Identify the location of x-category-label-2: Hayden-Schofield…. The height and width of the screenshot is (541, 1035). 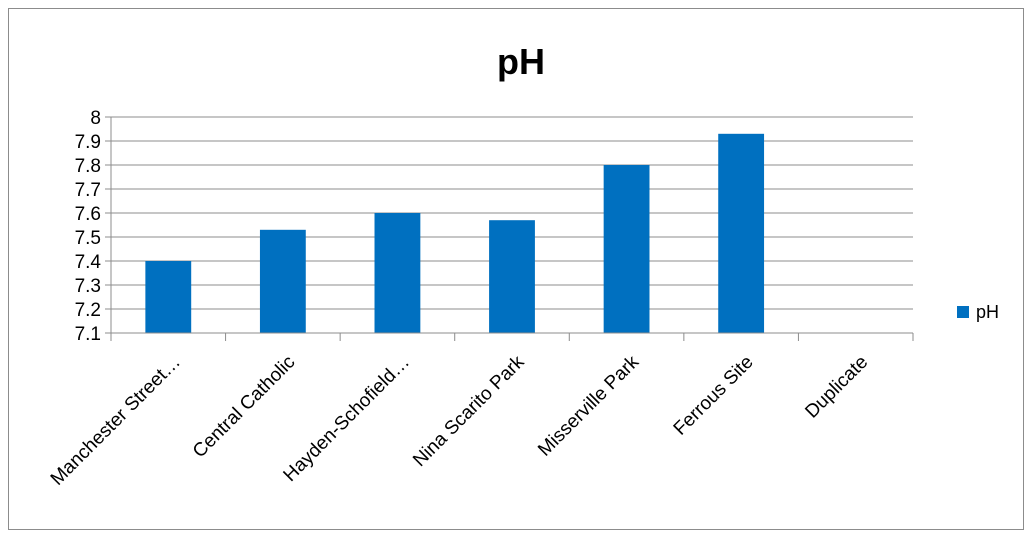
(347, 419).